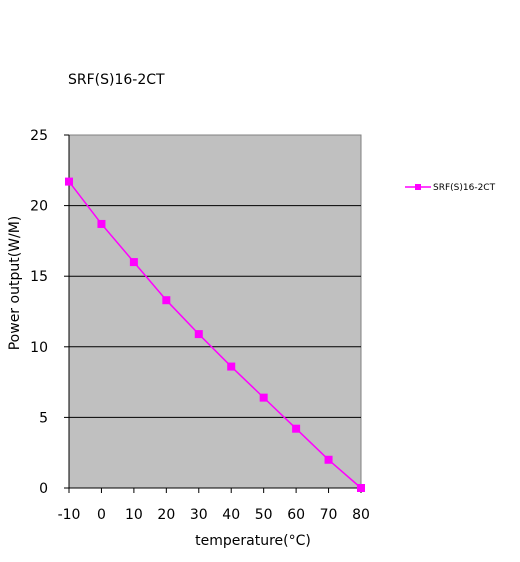 The width and height of the screenshot is (520, 562). I want to click on y-tick-label: 20, so click(39, 207).